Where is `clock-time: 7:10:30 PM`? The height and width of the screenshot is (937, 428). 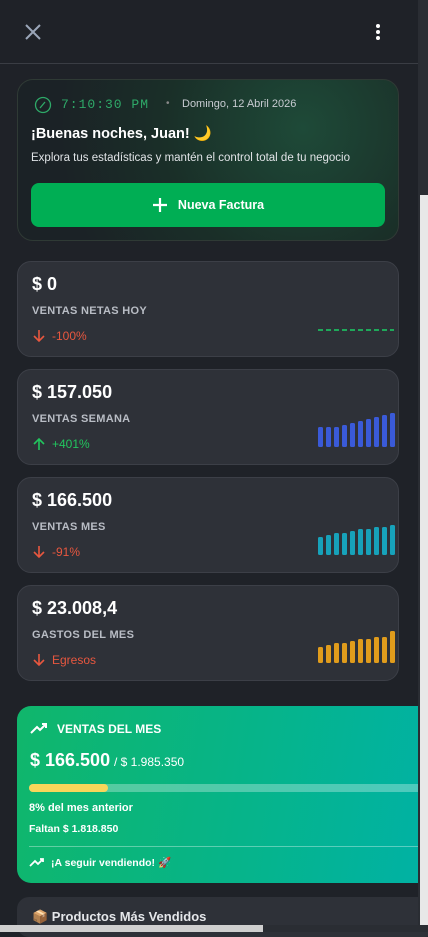
clock-time: 7:10:30 PM is located at coordinates (105, 104).